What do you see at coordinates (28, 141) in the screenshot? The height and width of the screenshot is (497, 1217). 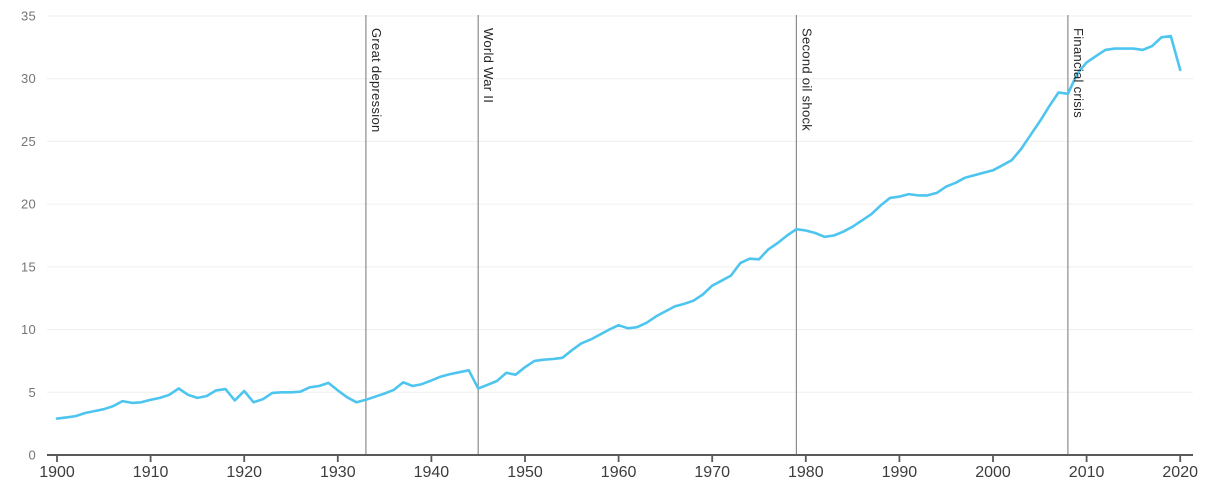 I see `y-tick-label: 25` at bounding box center [28, 141].